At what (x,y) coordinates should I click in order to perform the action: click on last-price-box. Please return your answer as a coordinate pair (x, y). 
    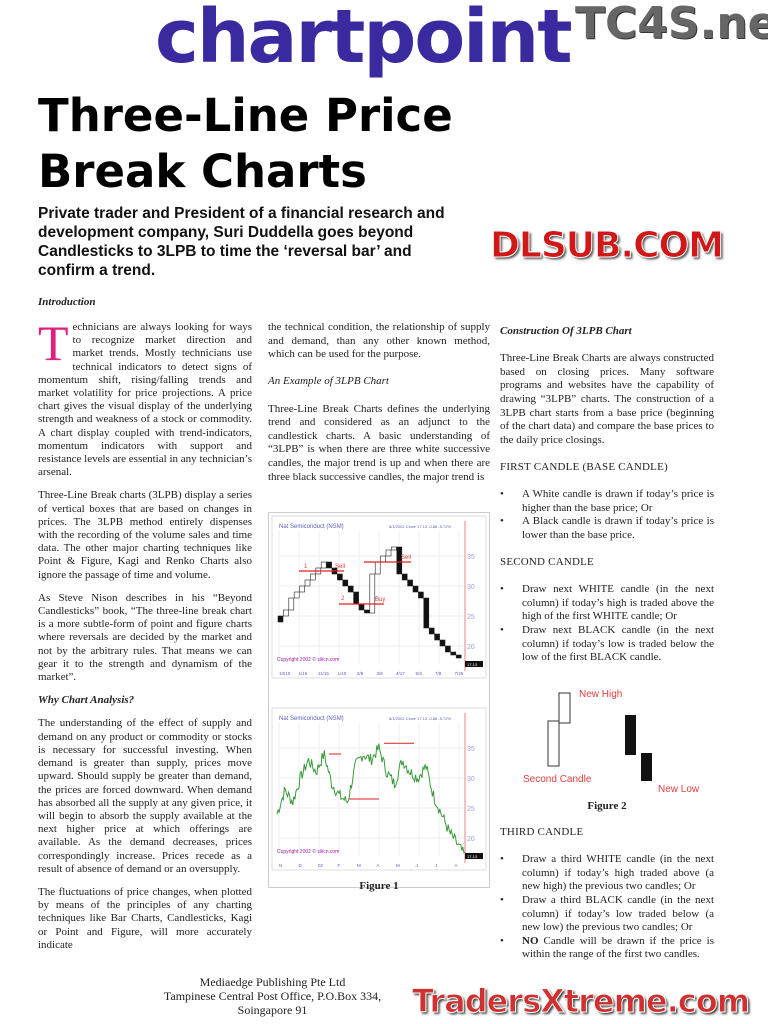
    Looking at the image, I should click on (474, 856).